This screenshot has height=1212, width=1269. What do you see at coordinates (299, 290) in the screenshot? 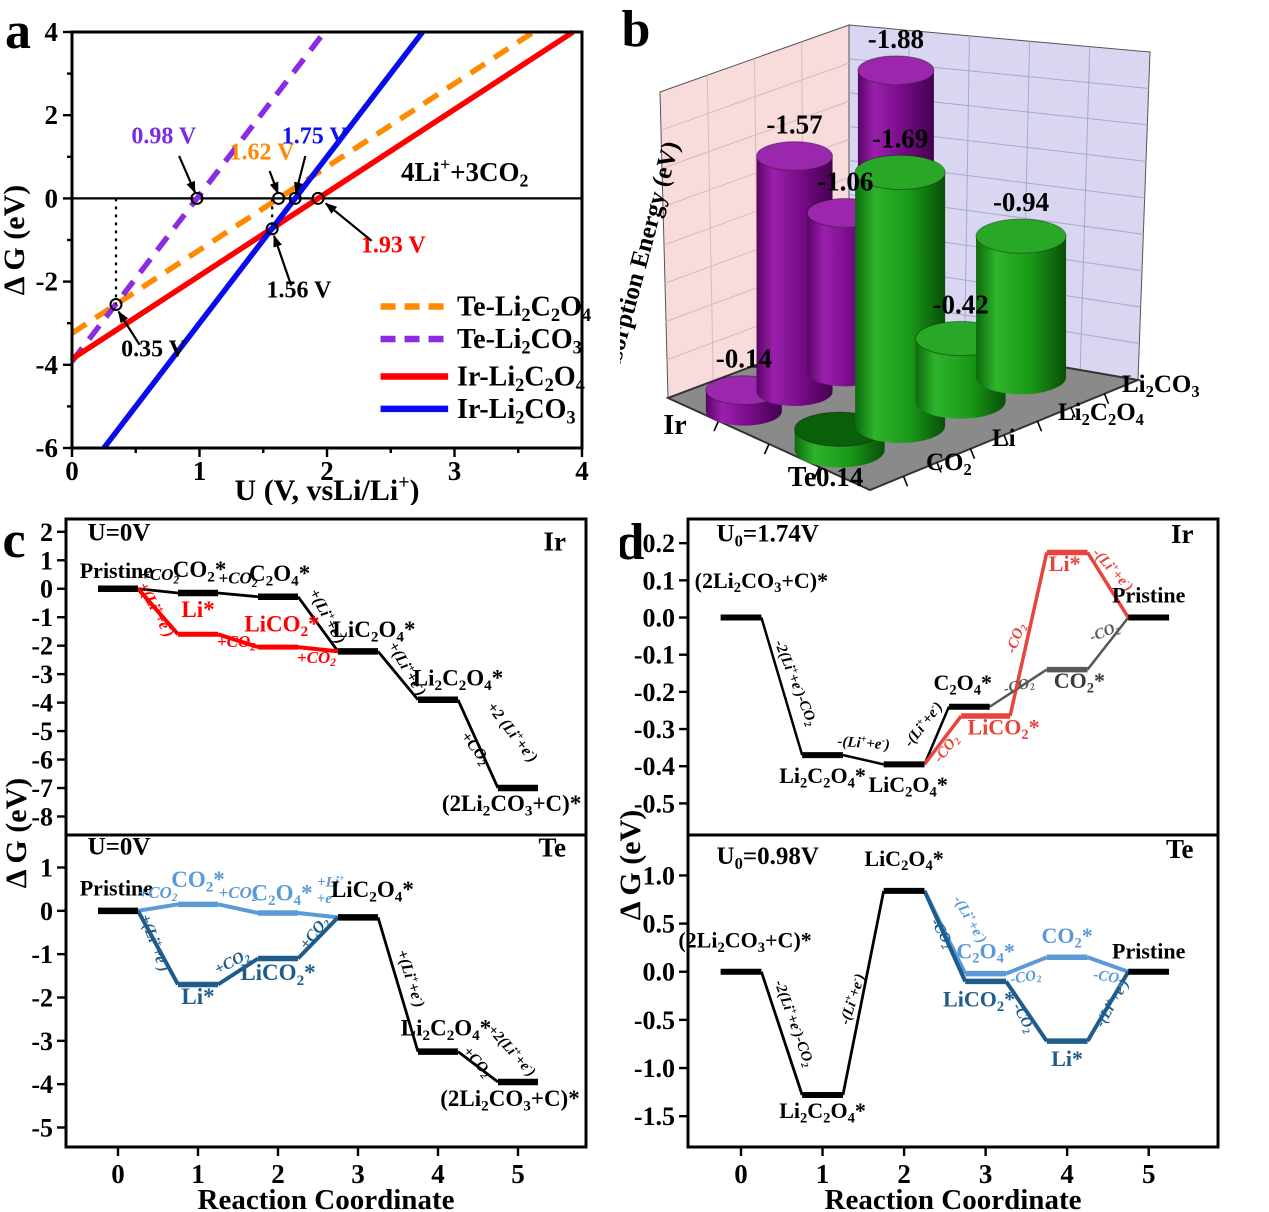
I see `svg-text: 1.56 V` at bounding box center [299, 290].